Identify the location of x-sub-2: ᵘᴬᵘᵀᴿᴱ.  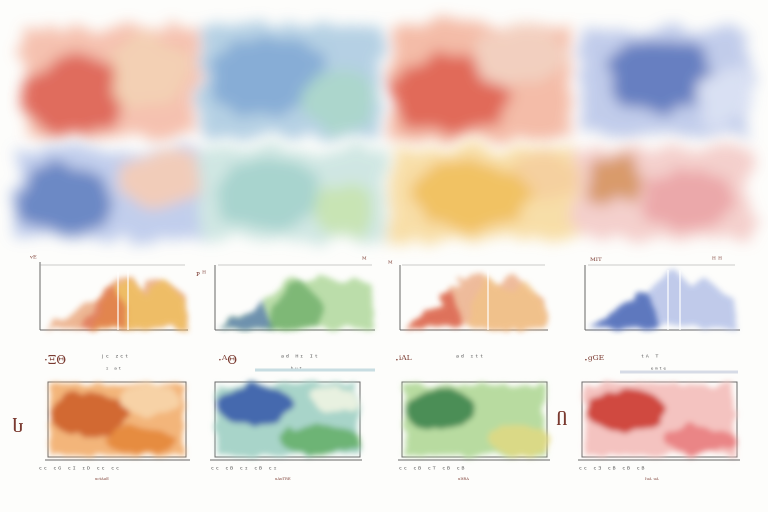
(283, 480).